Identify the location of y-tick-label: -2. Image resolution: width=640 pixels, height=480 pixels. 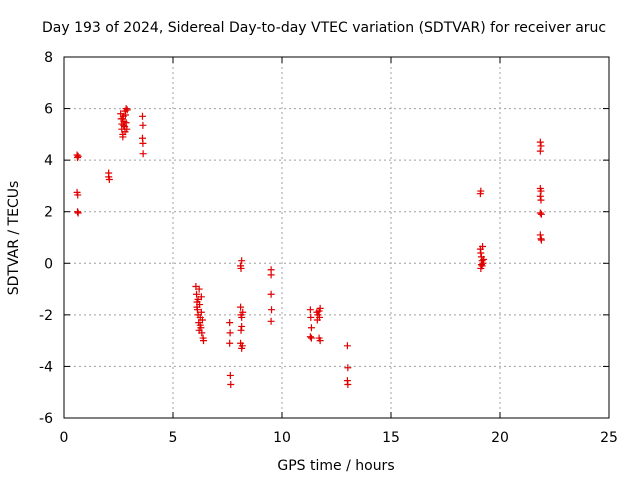
(46, 316).